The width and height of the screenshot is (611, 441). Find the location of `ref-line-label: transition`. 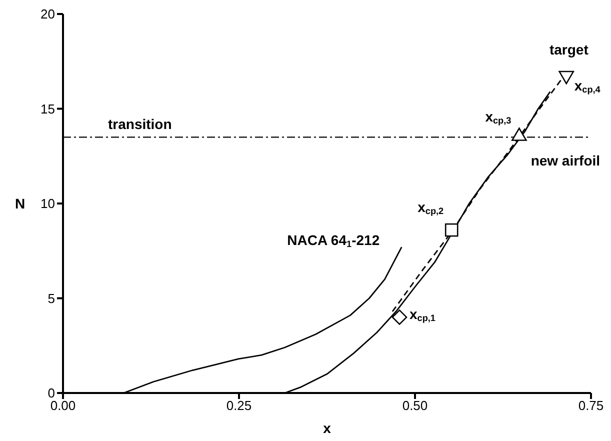

ref-line-label: transition is located at coordinates (140, 124).